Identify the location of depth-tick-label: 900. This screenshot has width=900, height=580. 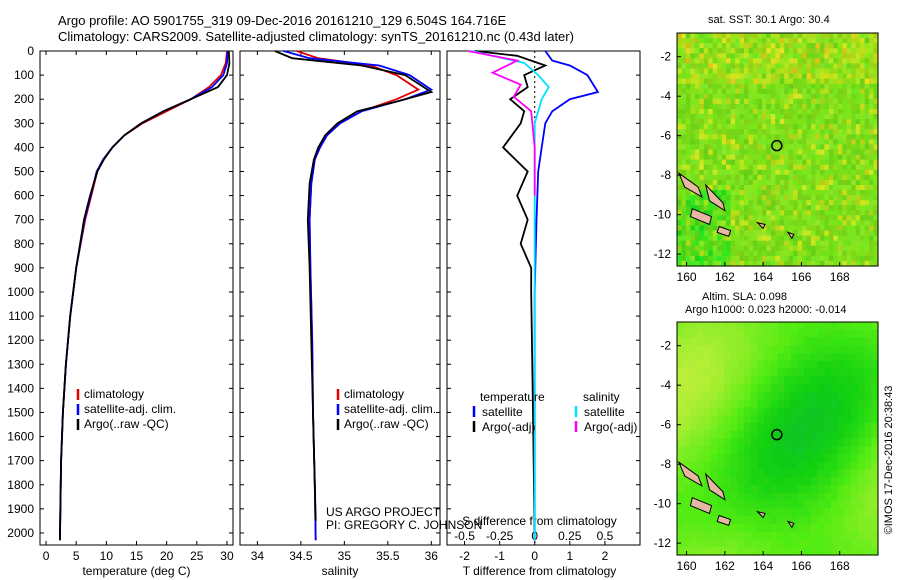
(24, 268).